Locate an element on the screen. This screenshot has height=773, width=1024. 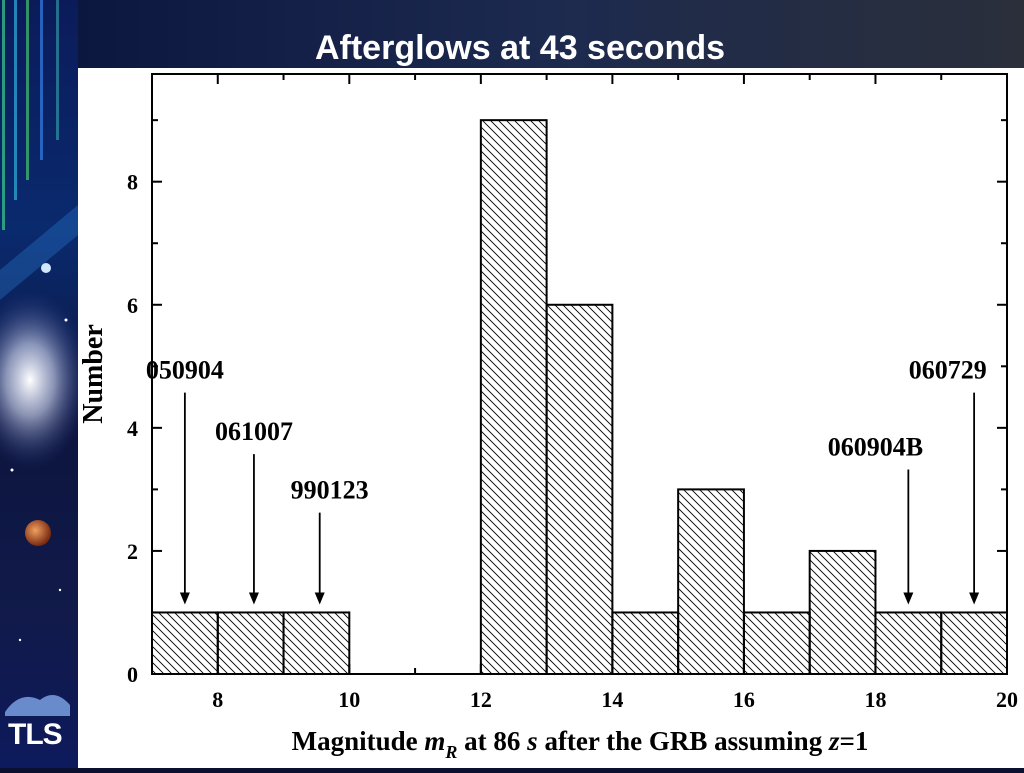
annotation-label-0: 050904 is located at coordinates (185, 370).